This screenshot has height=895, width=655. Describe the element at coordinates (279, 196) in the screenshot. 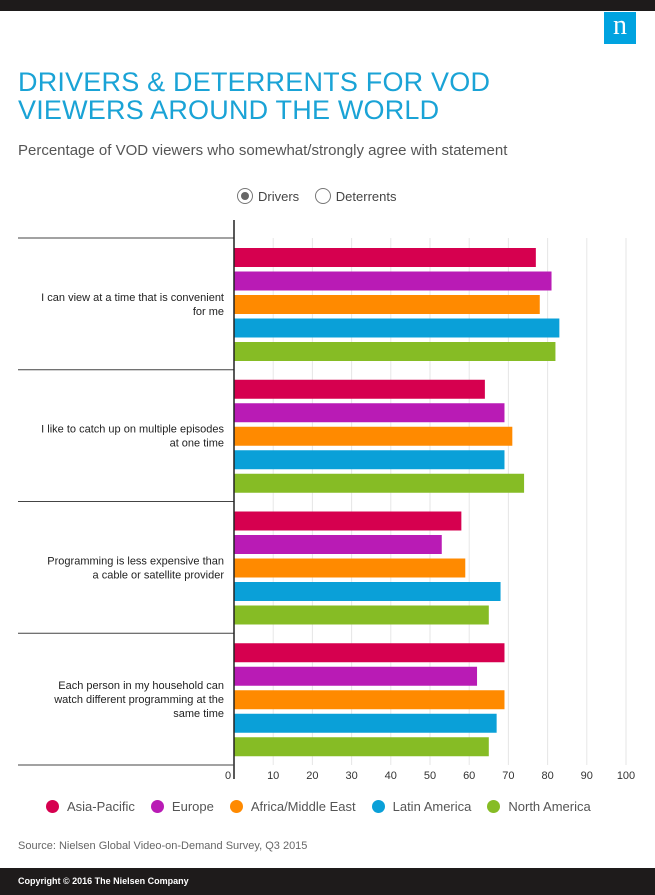

I see `toggle-drivers-label: Drivers` at that location.